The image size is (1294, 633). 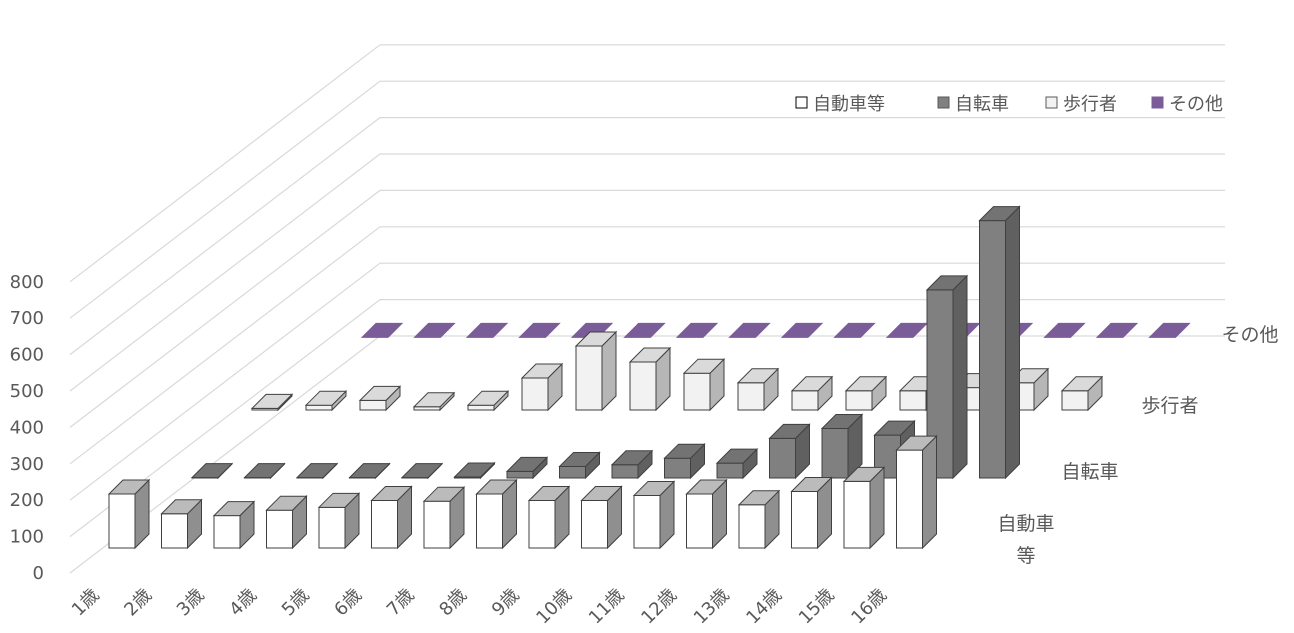 I want to click on legend-item: 歩行者, so click(x=1081, y=104).